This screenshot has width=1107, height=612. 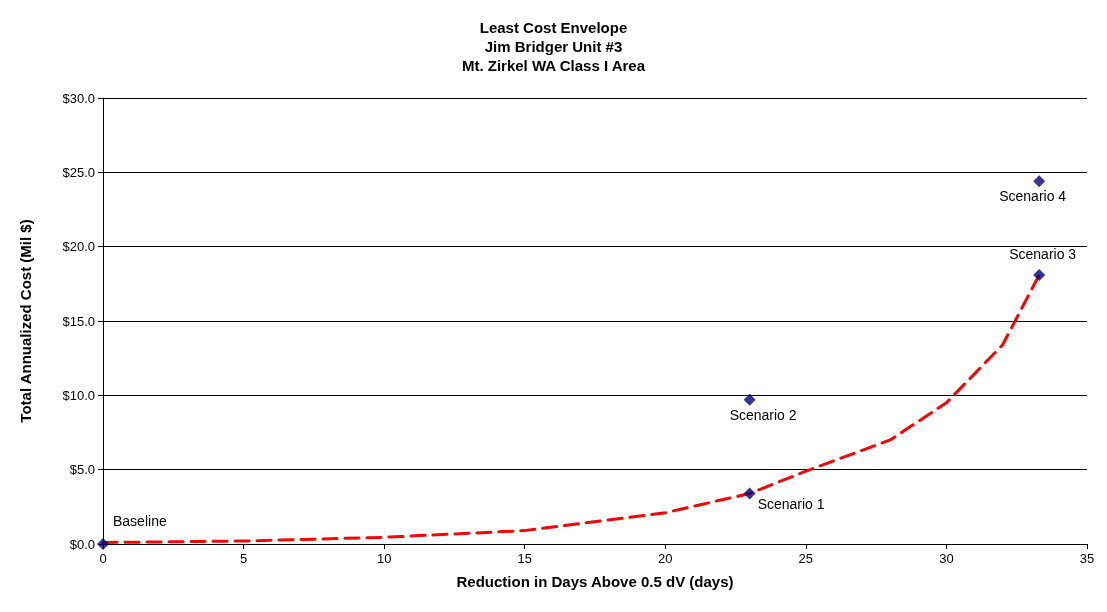 What do you see at coordinates (78, 321) in the screenshot?
I see `y-tick-label: $15.0` at bounding box center [78, 321].